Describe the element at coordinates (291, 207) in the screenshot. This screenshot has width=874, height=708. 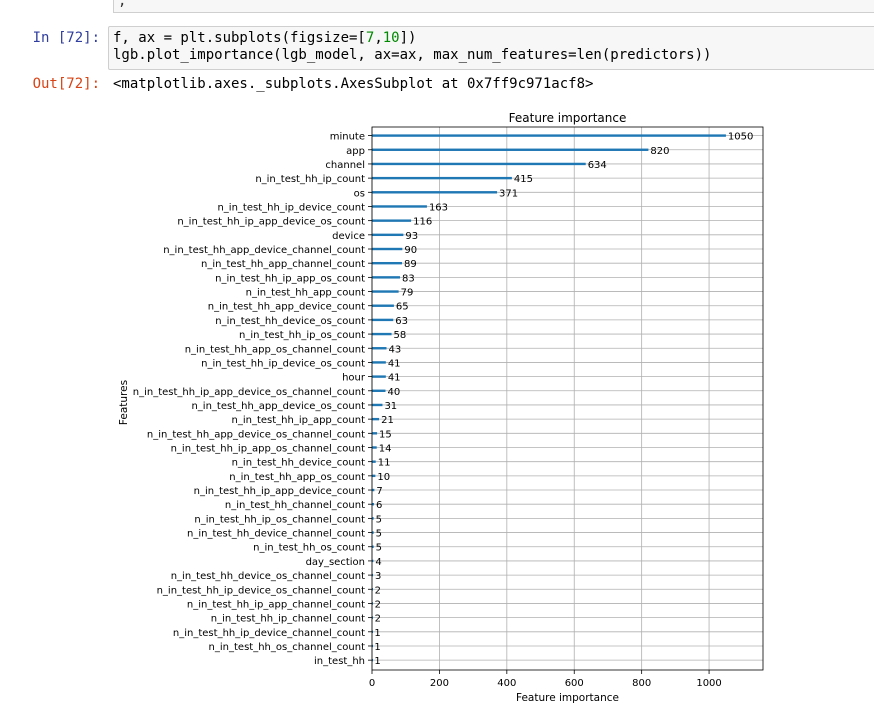
I see `y-tick-label: n_in_test_hh_ip_device_count` at that location.